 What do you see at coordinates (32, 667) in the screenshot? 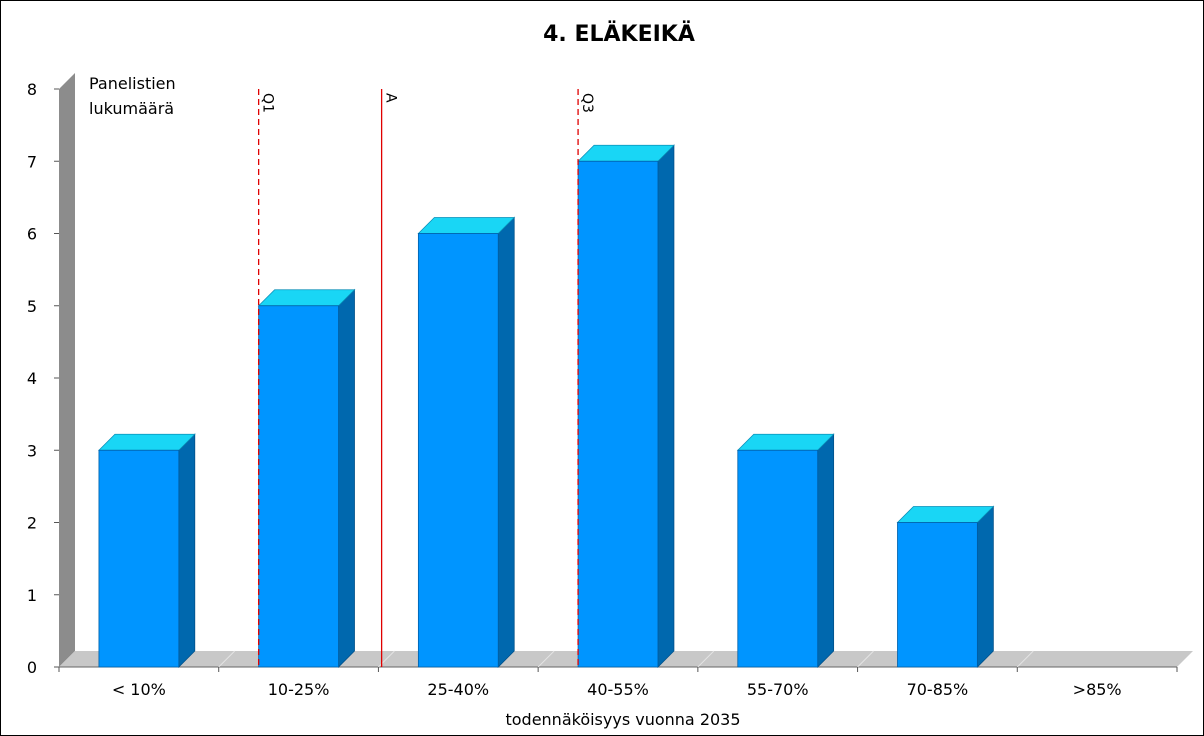
I see `y-tick-label: 0` at bounding box center [32, 667].